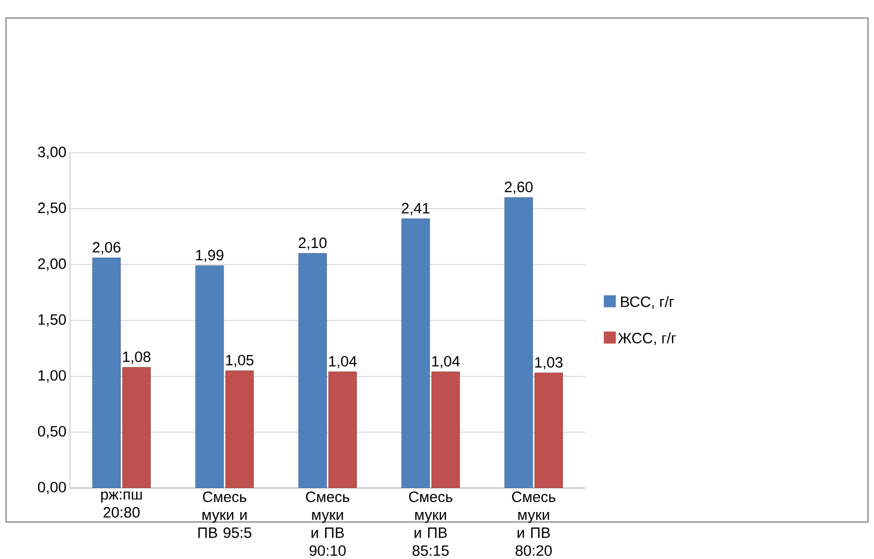  Describe the element at coordinates (136, 357) in the screenshot. I see `data-label: 1,08` at that location.